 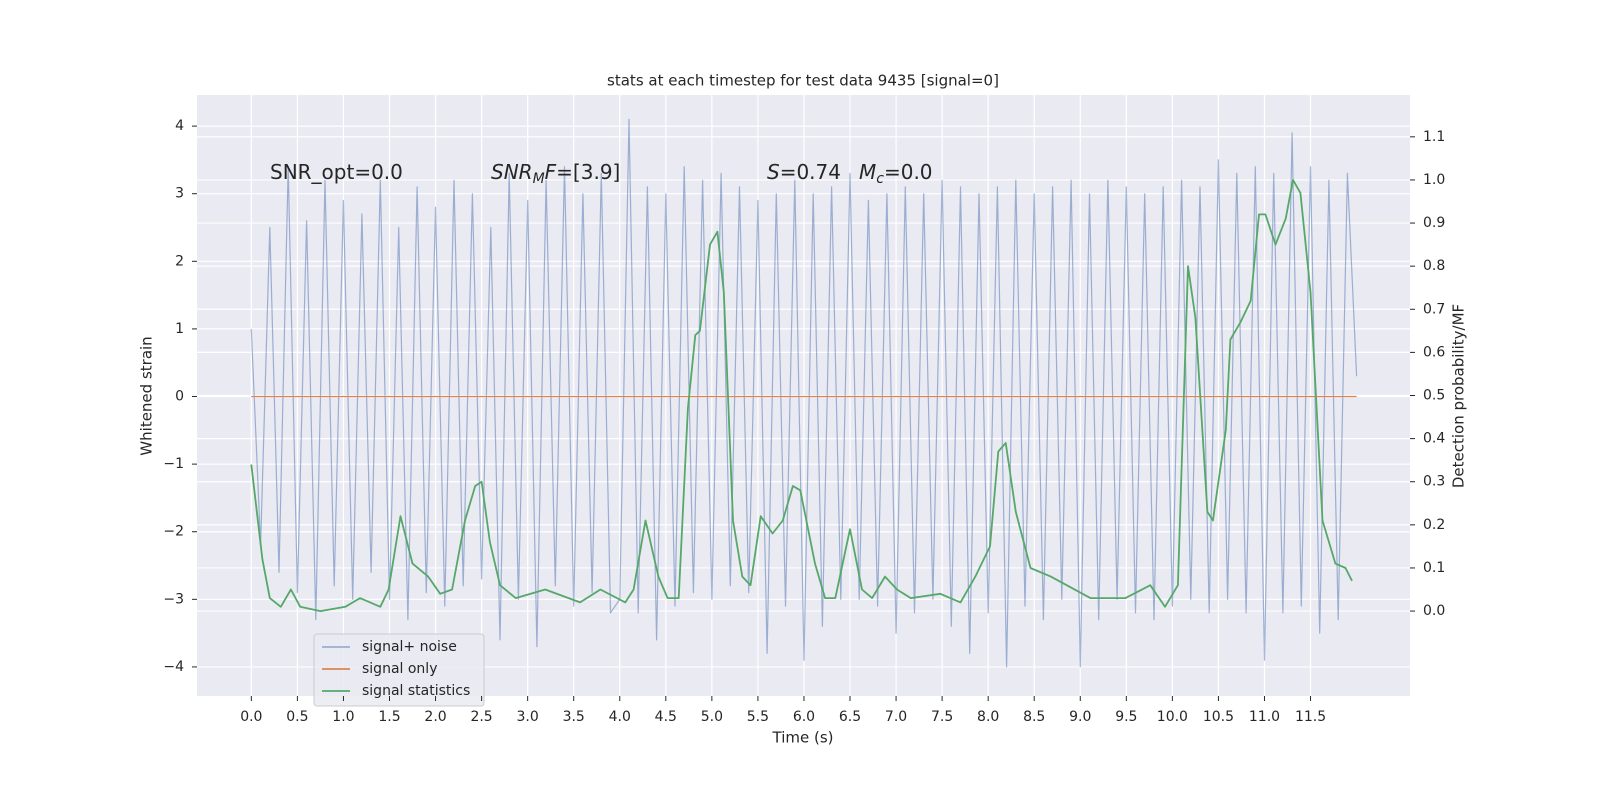 I want to click on y-axis-label: Whitened strain, so click(x=147, y=395).